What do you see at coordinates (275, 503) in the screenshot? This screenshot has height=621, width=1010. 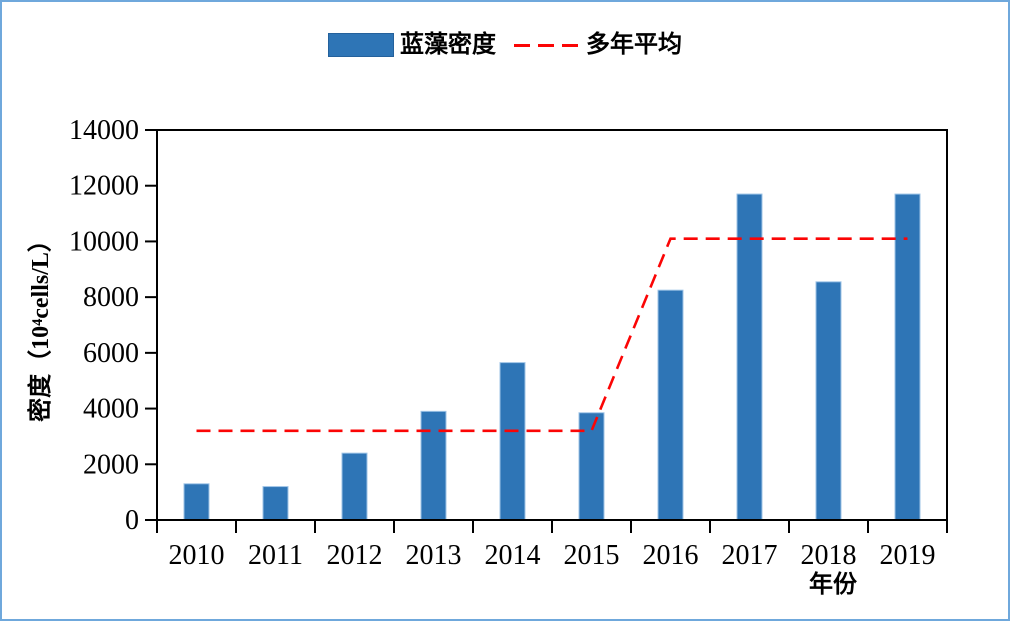 I see `bar-2011` at bounding box center [275, 503].